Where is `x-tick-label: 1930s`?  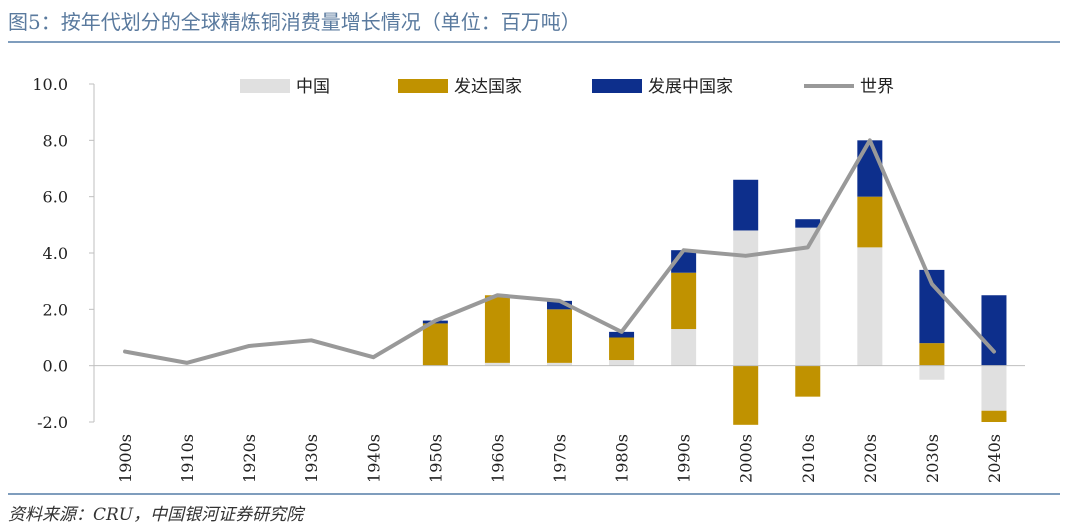 x-tick-label: 1930s is located at coordinates (311, 458).